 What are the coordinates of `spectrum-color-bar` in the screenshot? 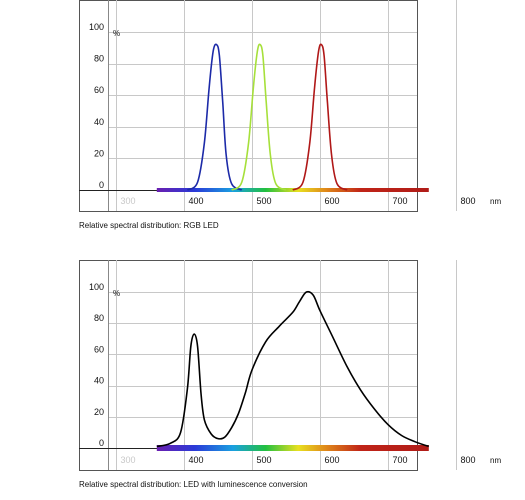 It's located at (292, 448).